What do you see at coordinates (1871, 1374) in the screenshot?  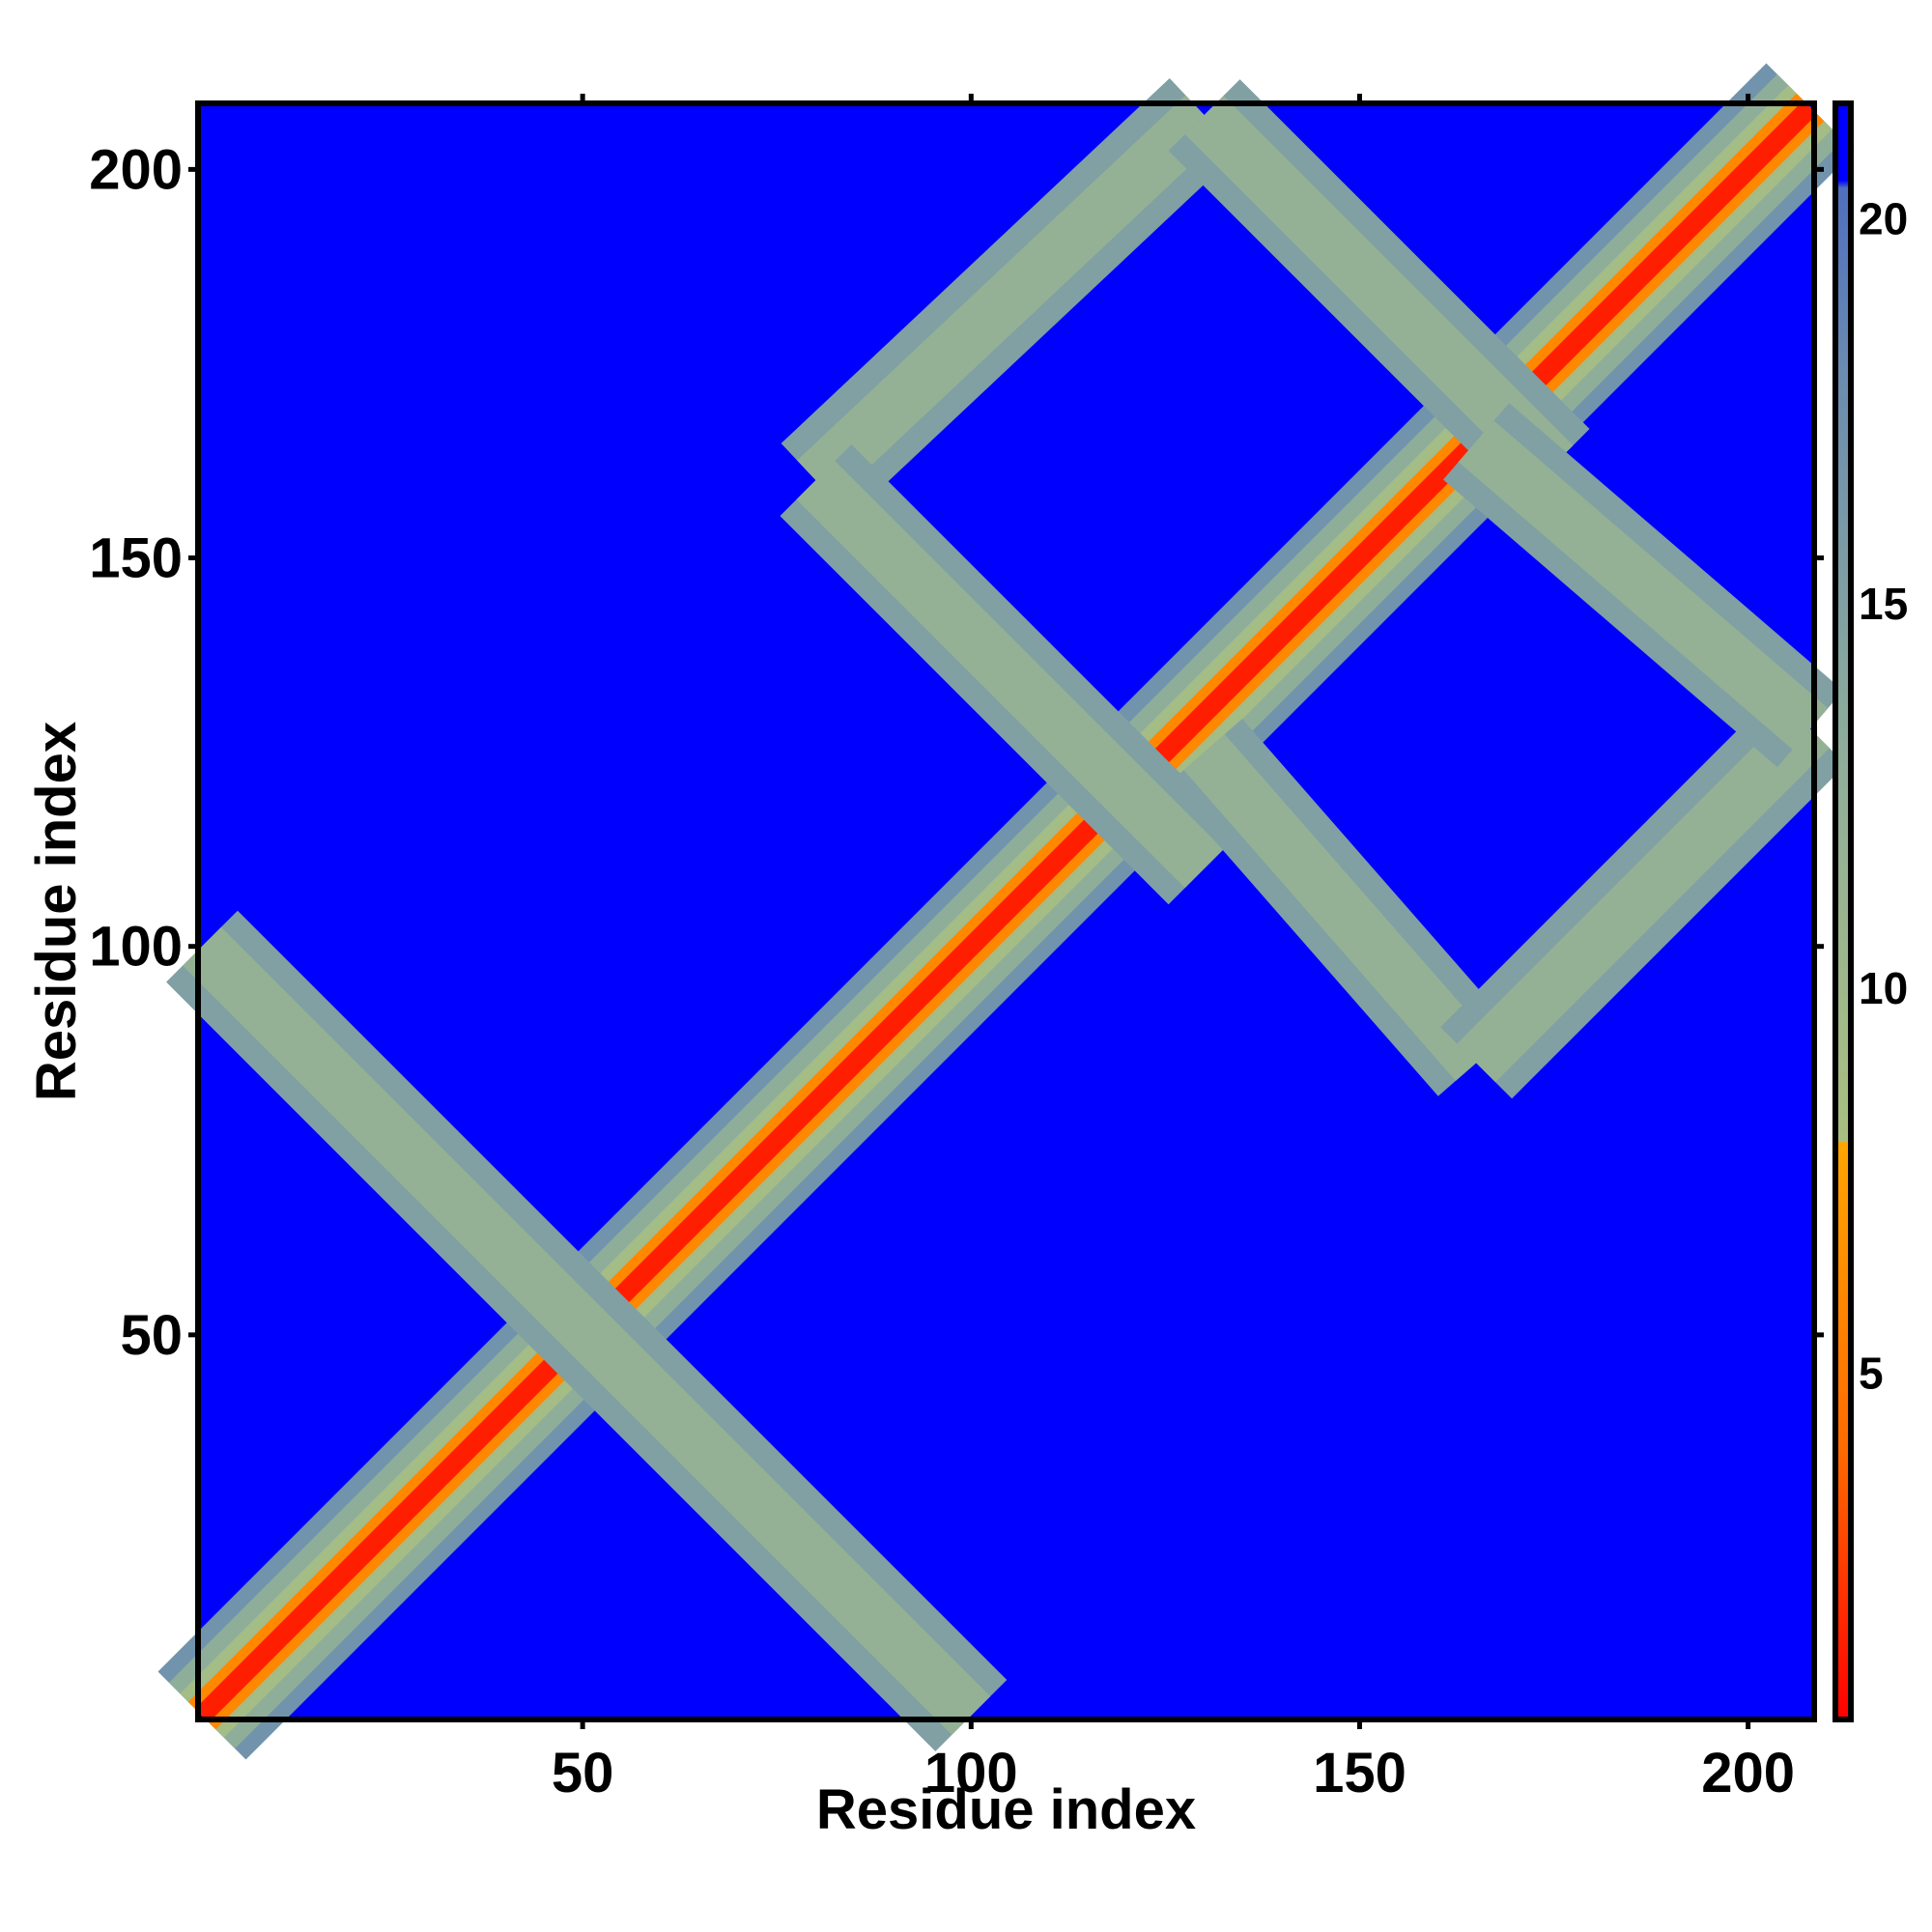 I see `colorbar-tick-label: 5` at bounding box center [1871, 1374].